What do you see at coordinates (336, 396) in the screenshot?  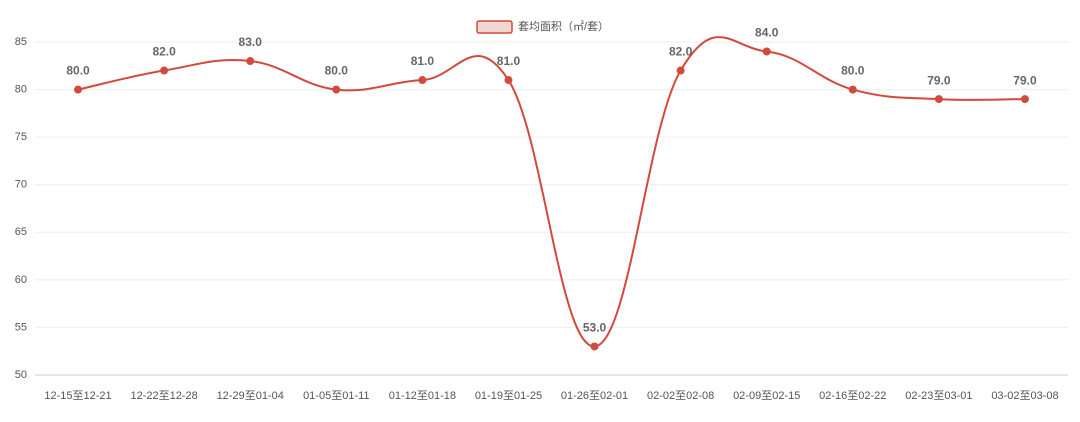 I see `x-tick-label: 01-05至01-11` at bounding box center [336, 396].